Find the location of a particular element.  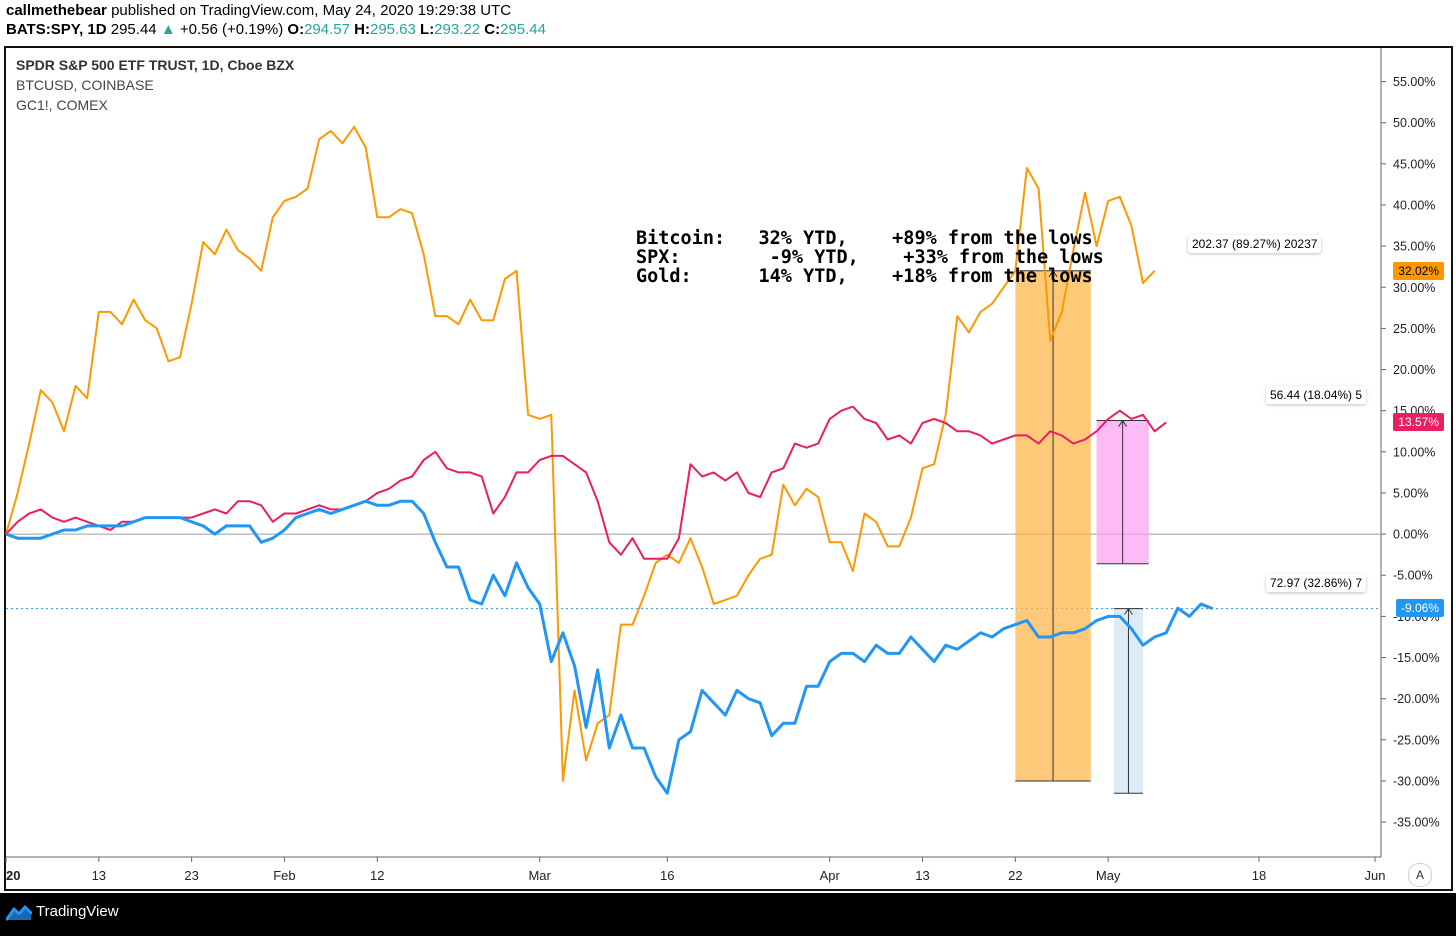

legend-gold: GC1!, COMEX is located at coordinates (62, 105).